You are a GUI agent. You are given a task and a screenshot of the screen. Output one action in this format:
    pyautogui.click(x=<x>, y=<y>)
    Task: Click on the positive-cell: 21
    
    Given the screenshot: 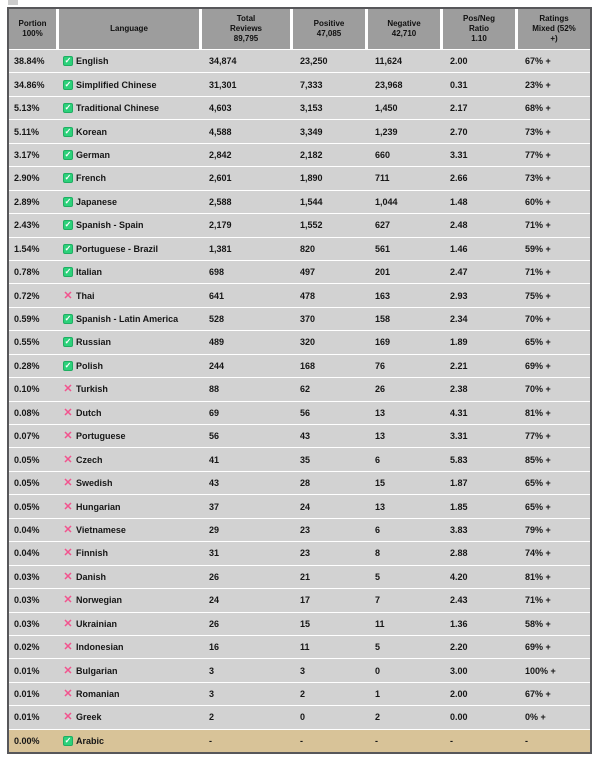 What is the action you would take?
    pyautogui.click(x=305, y=576)
    